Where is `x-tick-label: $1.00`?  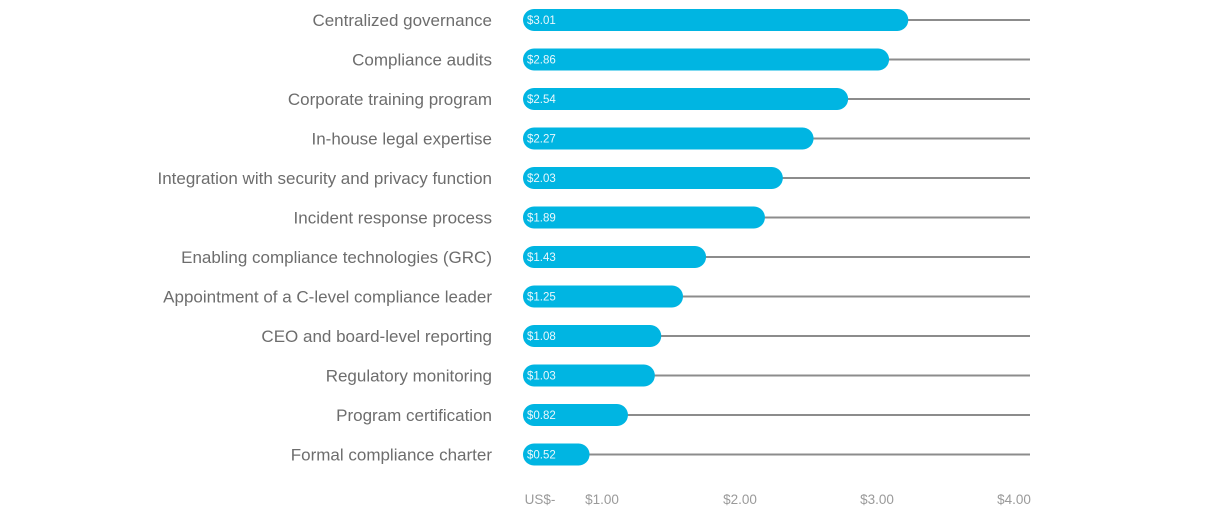
x-tick-label: $1.00 is located at coordinates (602, 499).